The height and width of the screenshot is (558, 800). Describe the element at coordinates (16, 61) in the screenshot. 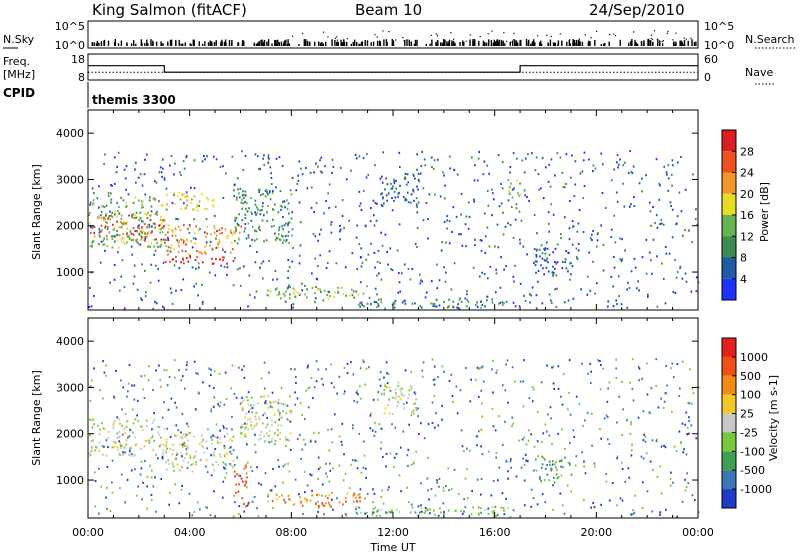

I see `freq-label: Freq.` at that location.